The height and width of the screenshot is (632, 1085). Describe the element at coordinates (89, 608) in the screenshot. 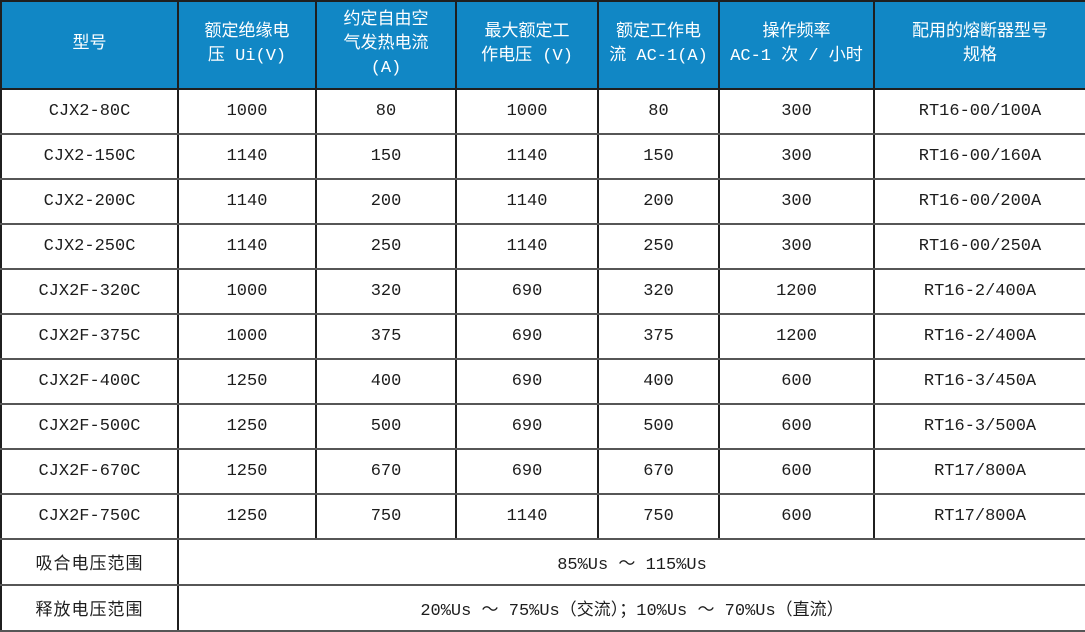

I see `footer-label-cell: 释放电压范围` at that location.